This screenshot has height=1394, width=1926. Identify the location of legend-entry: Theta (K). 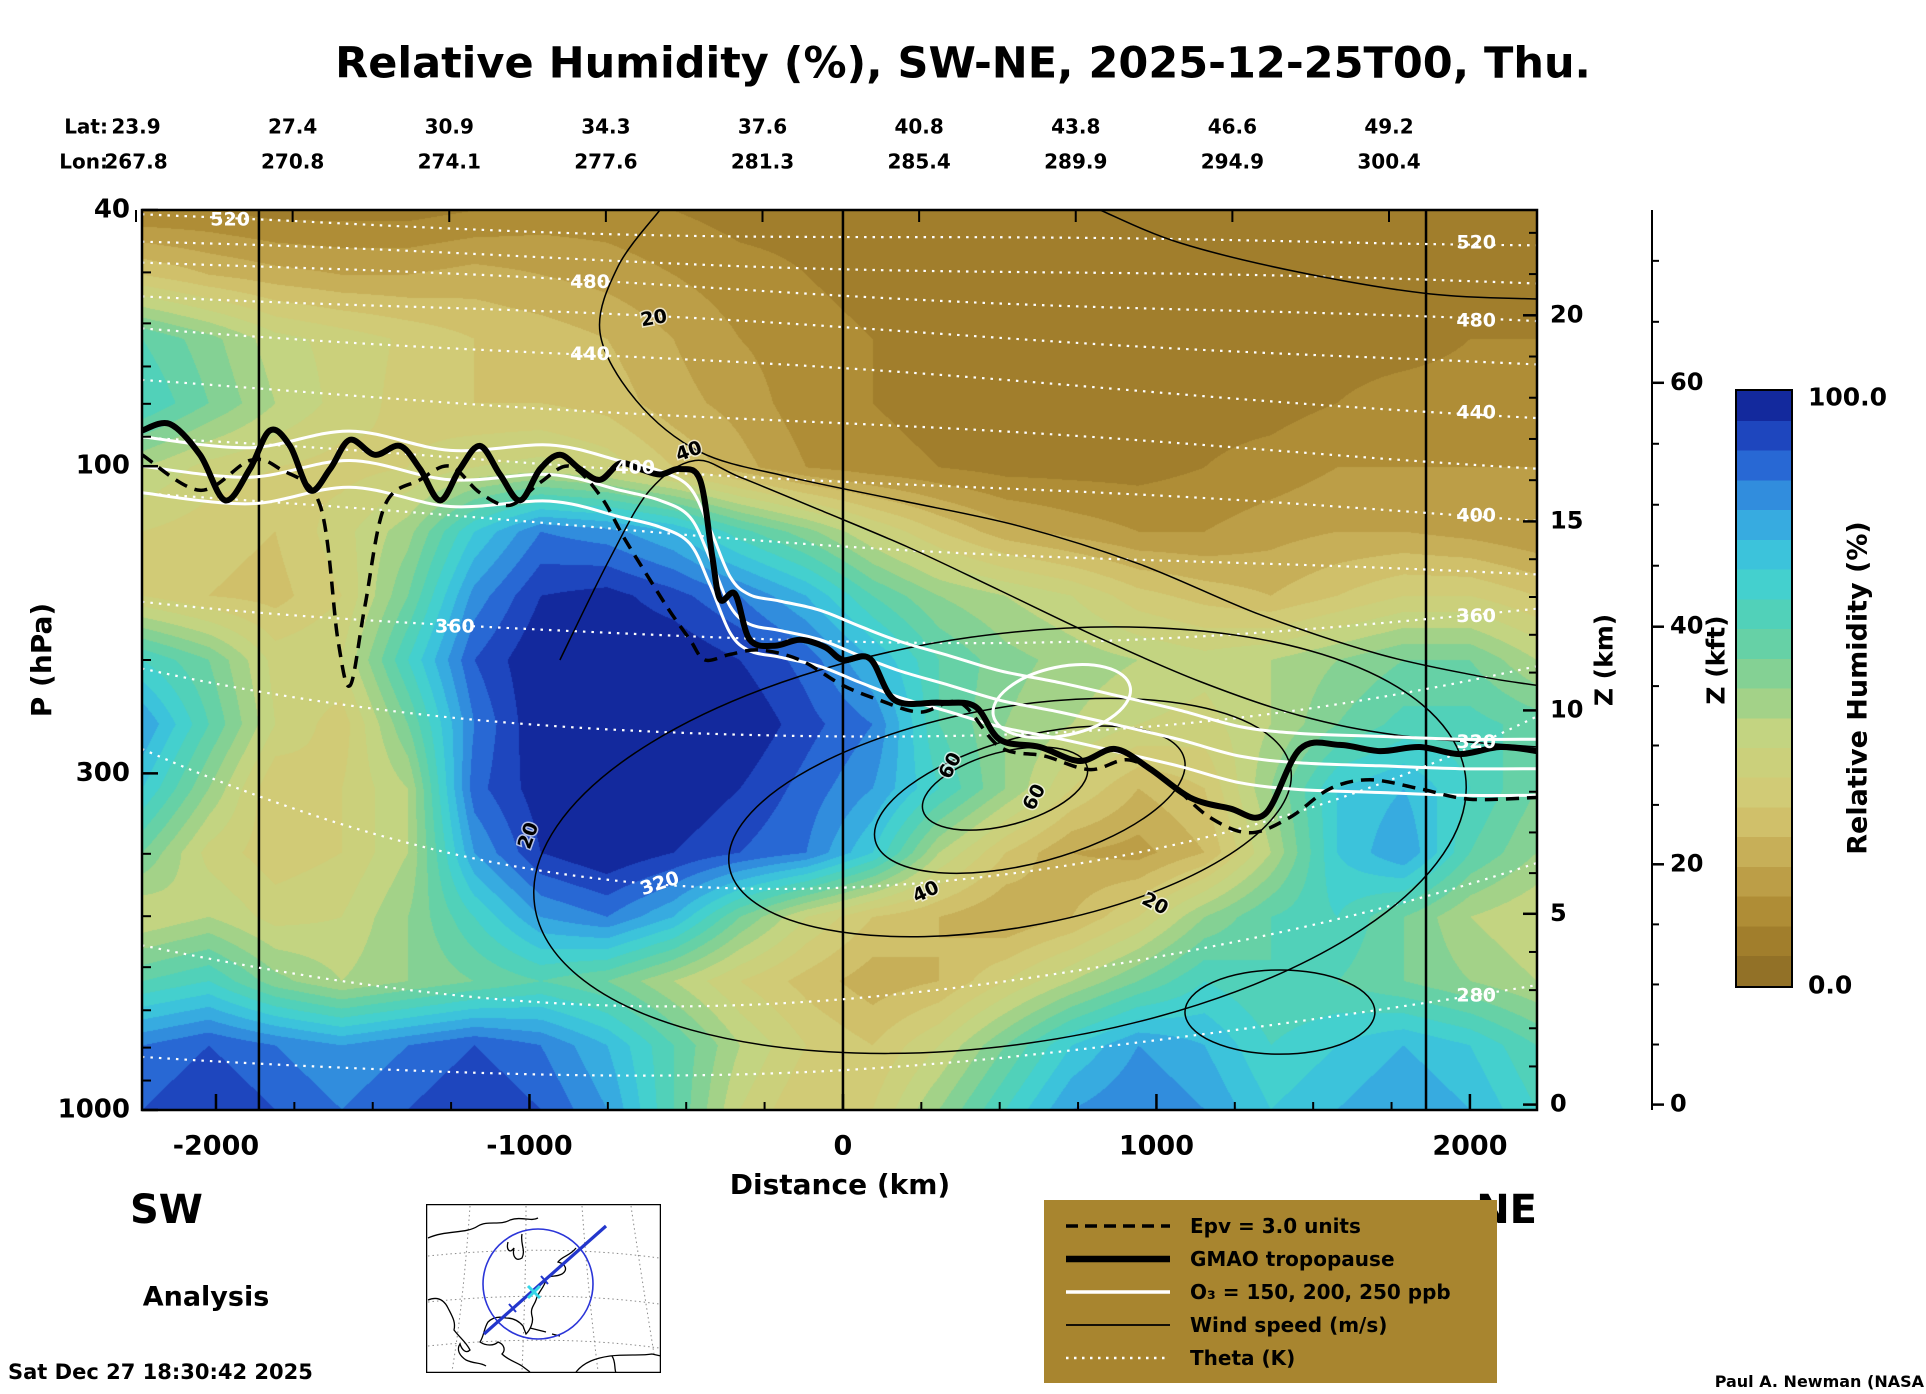
(1279, 1357).